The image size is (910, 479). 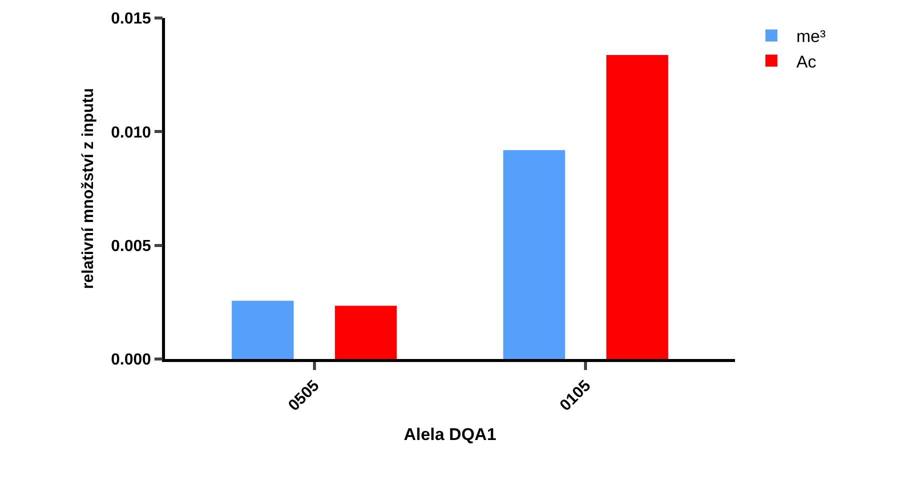 I want to click on y-tick-label: 0.005, so click(x=131, y=246).